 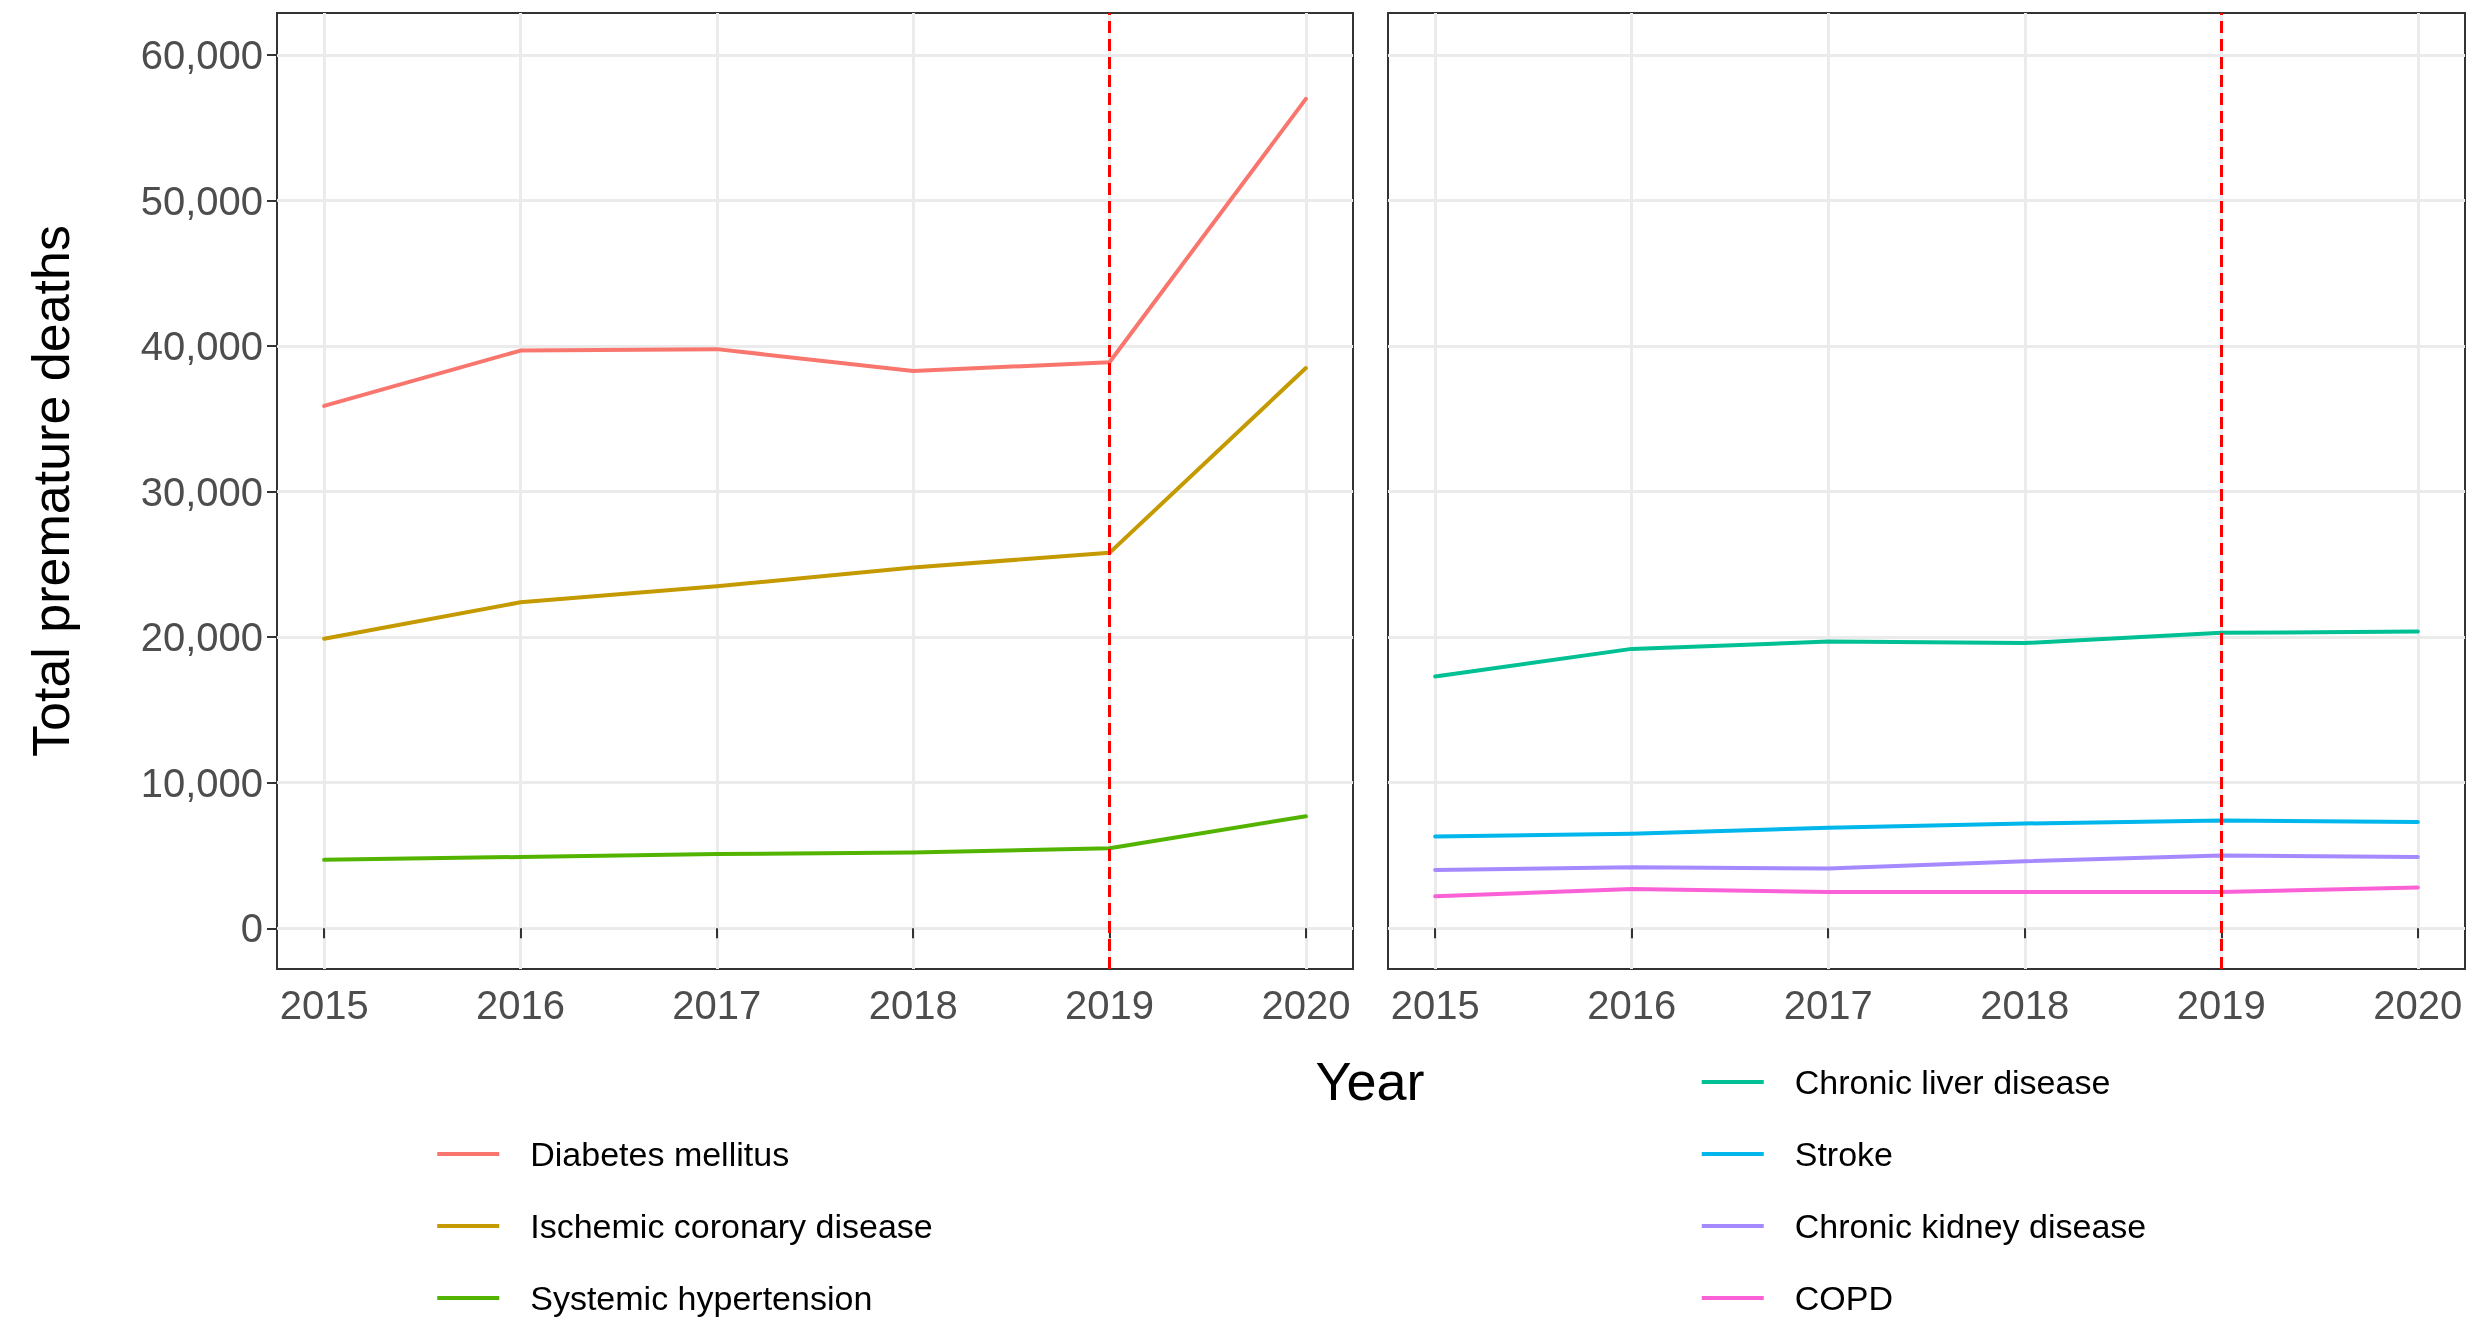 I want to click on legend-label: Stroke, so click(x=1843, y=1154).